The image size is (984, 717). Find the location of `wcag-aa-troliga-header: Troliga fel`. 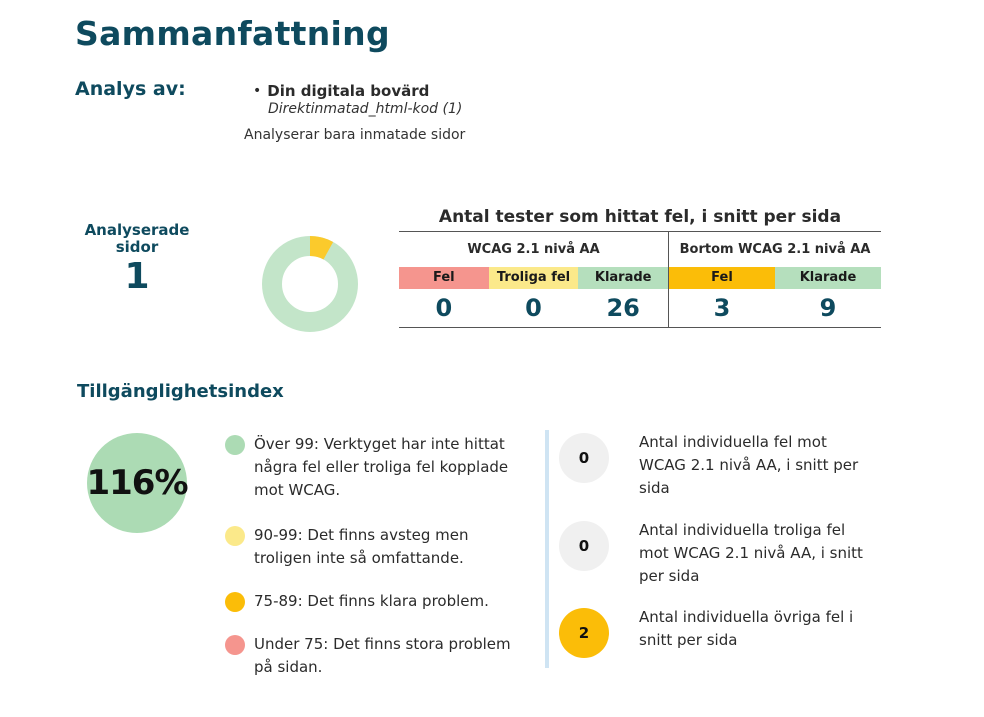

wcag-aa-troliga-header: Troliga fel is located at coordinates (533, 278).